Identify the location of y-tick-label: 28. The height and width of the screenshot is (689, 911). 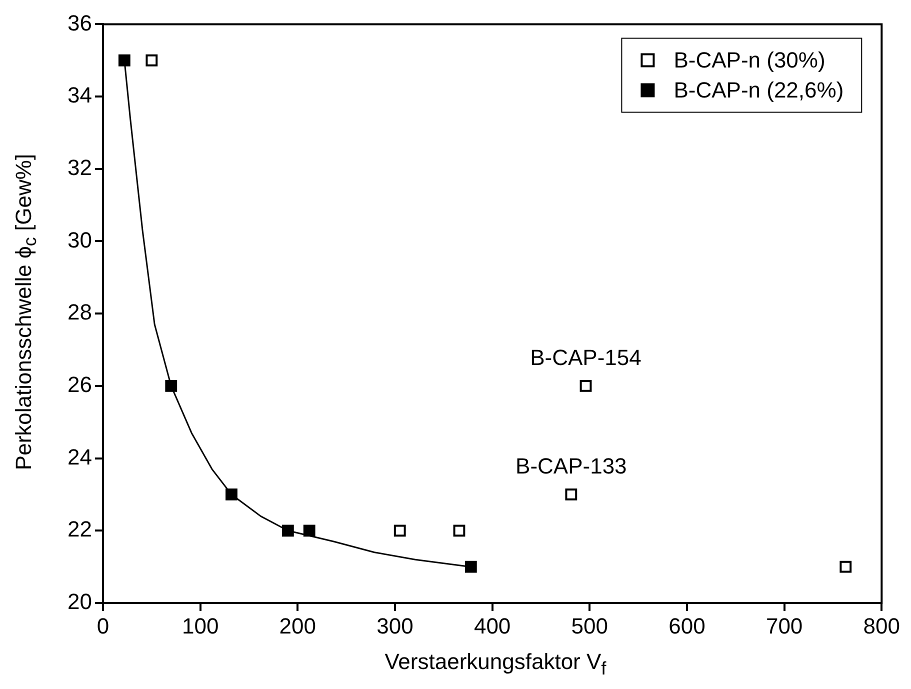
(80, 312).